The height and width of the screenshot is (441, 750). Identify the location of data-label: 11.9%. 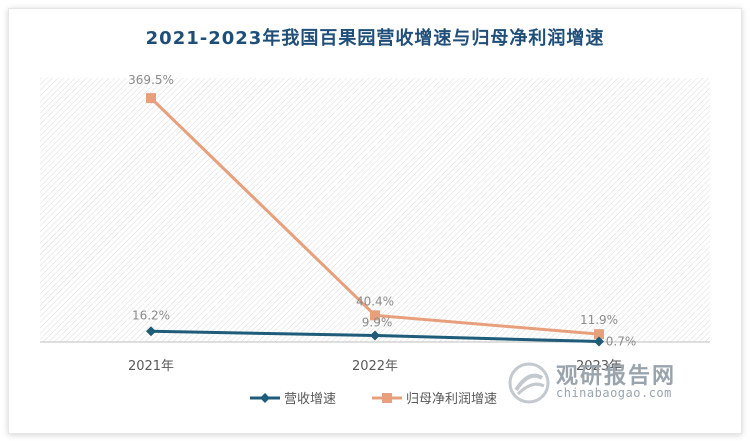
(599, 320).